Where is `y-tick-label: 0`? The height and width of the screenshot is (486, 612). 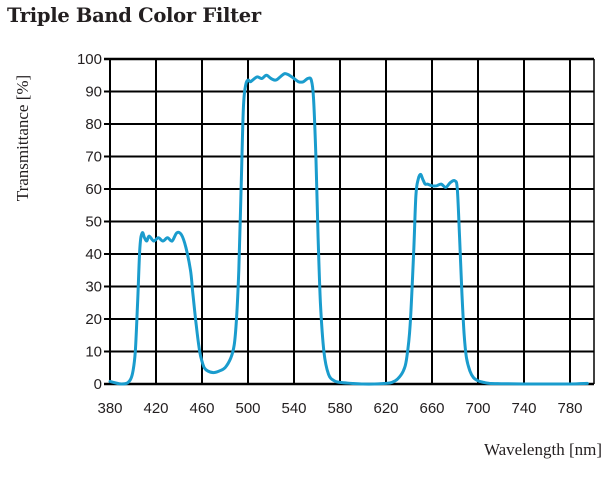
y-tick-label: 0 is located at coordinates (98, 384).